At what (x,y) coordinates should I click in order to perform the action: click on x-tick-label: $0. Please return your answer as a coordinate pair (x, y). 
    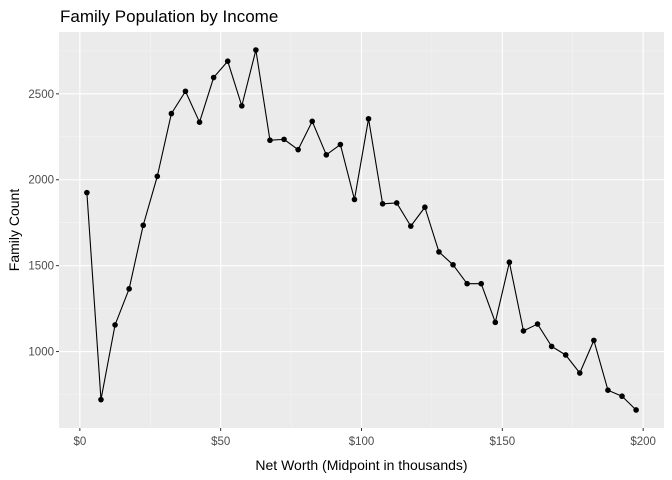
    Looking at the image, I should click on (79, 442).